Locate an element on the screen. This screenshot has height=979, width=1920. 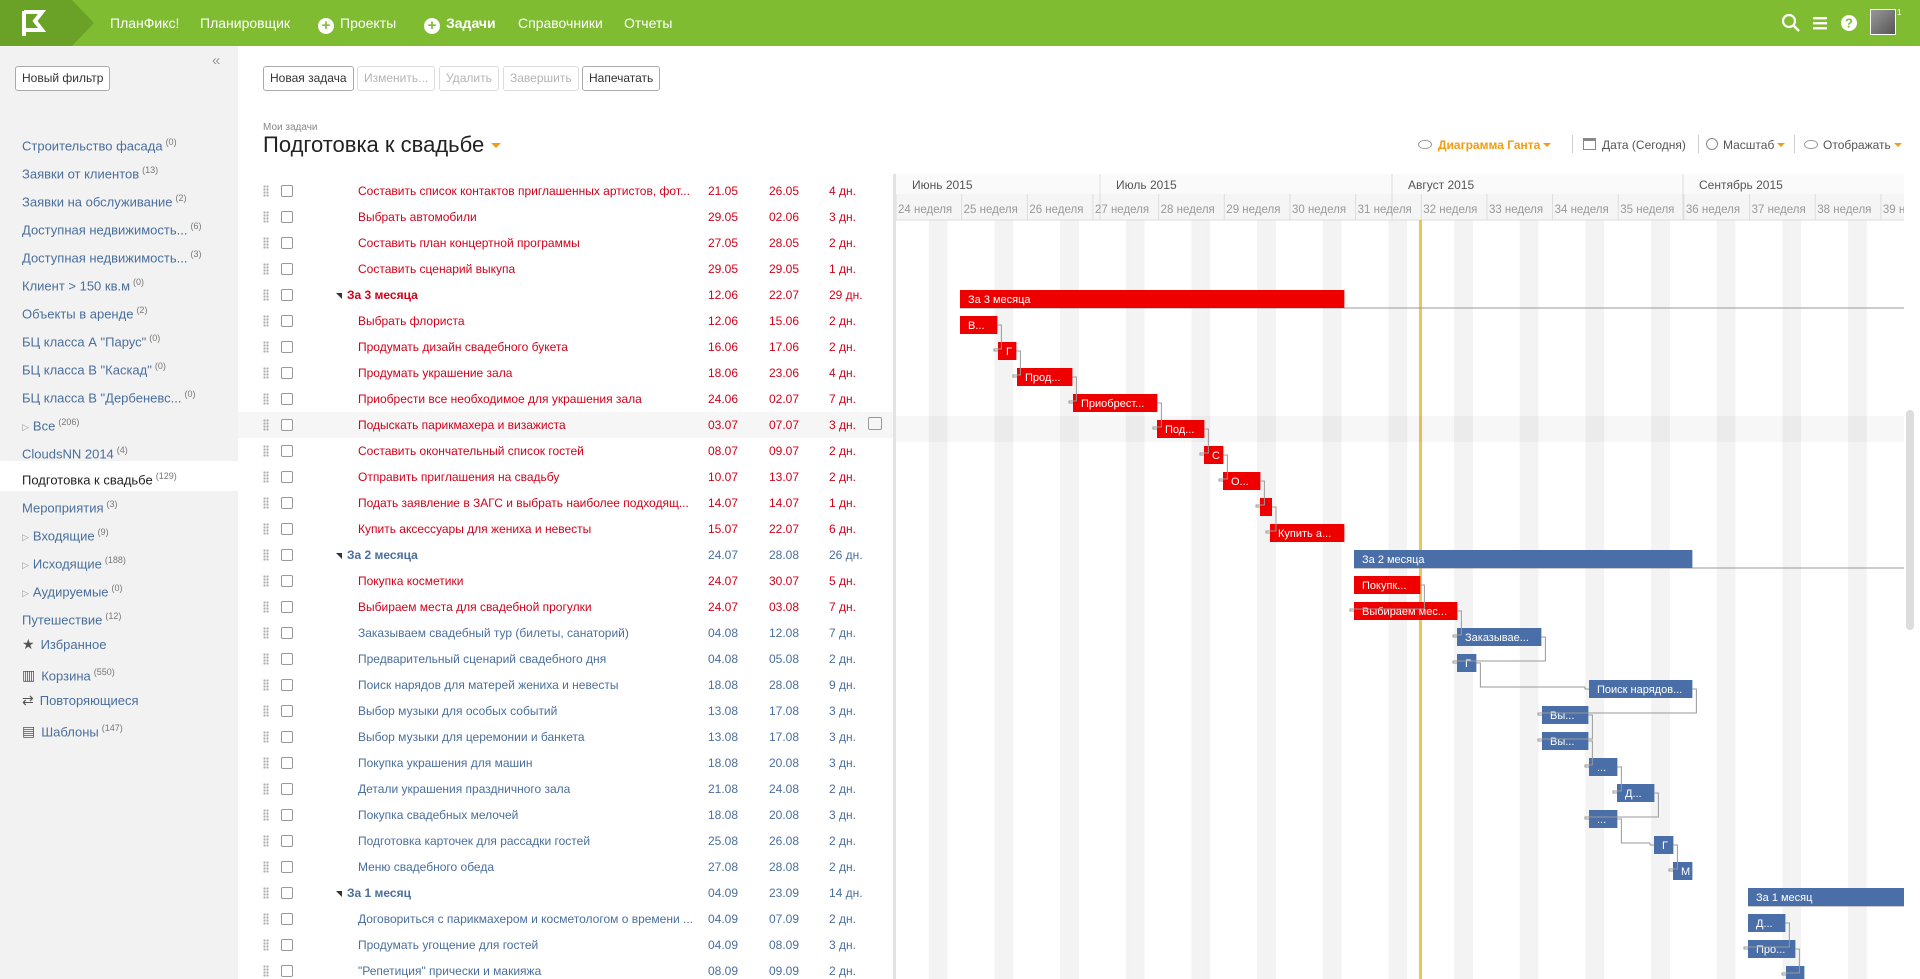
task-name: Подготовка карточек для рассадки гостей is located at coordinates (526, 841).